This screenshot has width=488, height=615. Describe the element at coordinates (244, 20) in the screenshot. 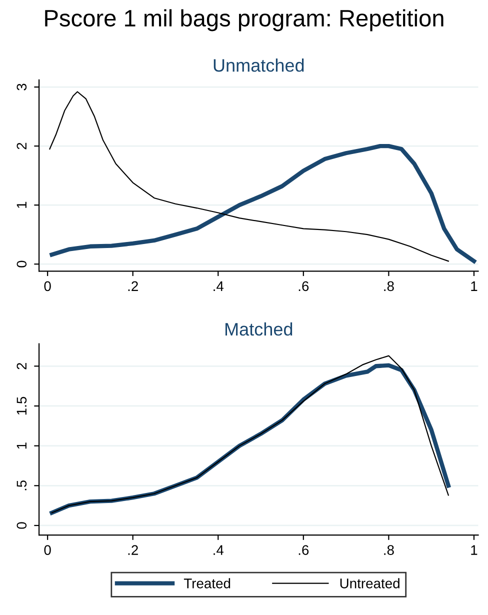

I see `text: Pscore 1 mil bags program: Repetition` at that location.